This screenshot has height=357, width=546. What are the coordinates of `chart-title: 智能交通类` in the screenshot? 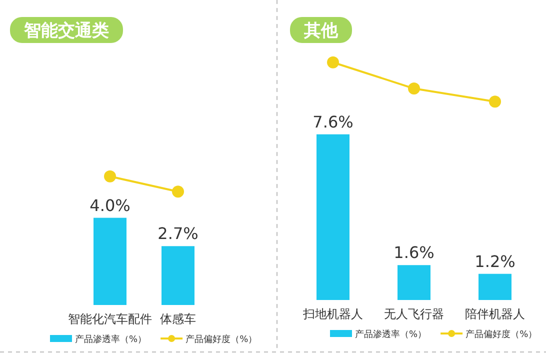 It's located at (66, 31).